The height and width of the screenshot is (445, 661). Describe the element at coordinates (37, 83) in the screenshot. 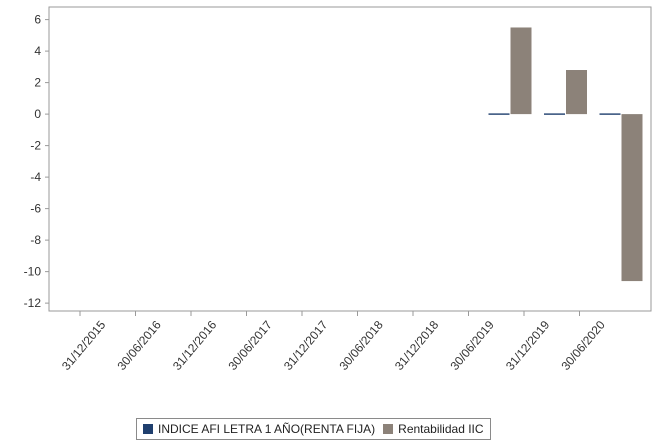

I see `y-tick-label: 2` at that location.